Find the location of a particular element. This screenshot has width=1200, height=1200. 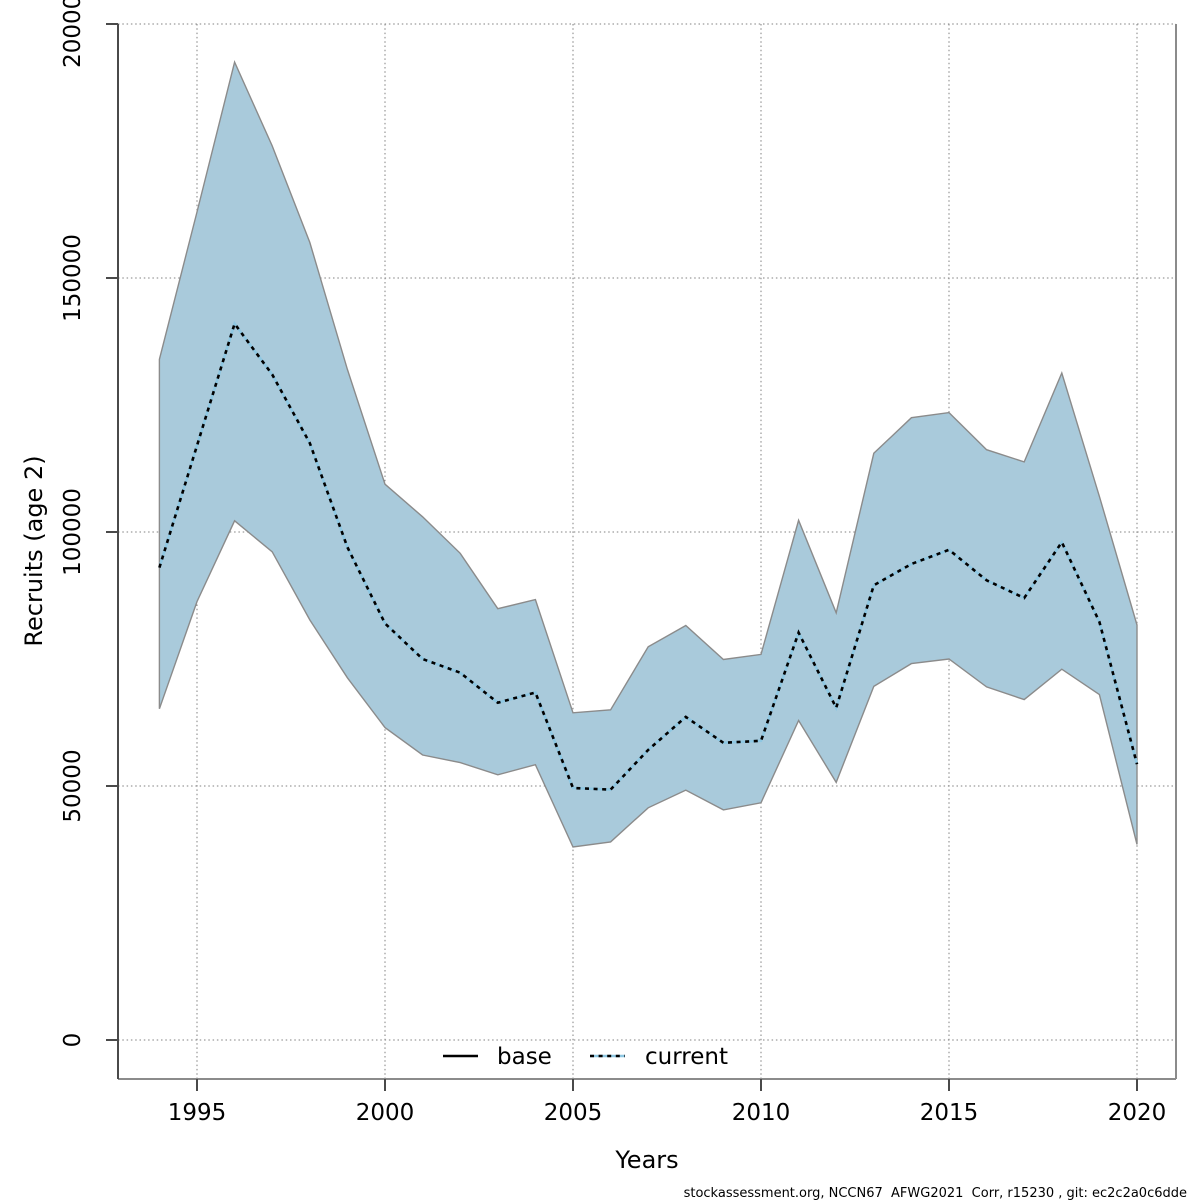

x-tick-label: 2015 is located at coordinates (949, 1113).